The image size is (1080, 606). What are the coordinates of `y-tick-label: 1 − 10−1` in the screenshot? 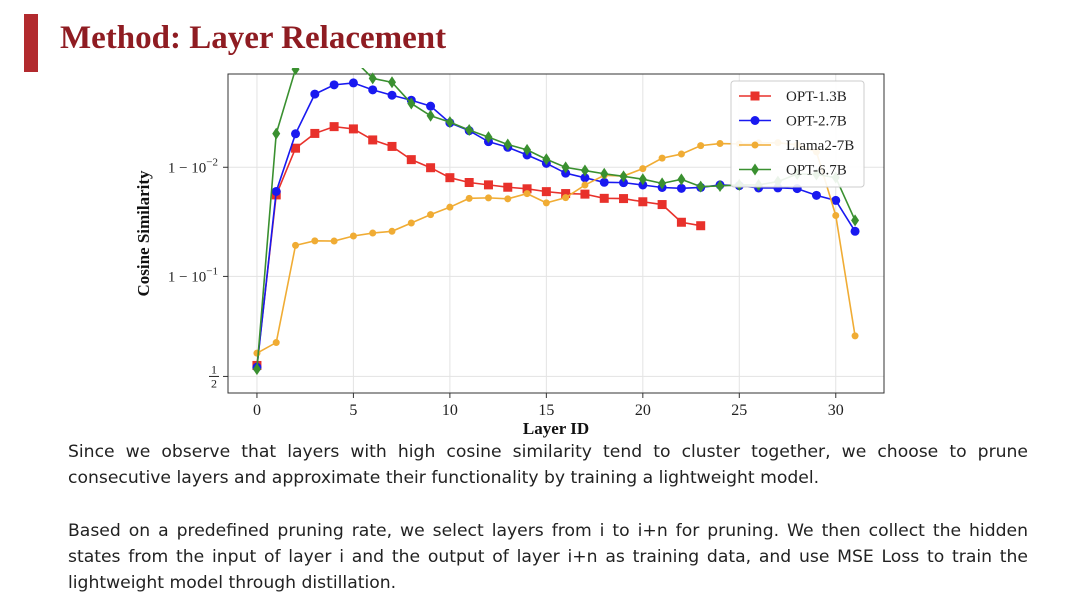 It's located at (193, 275).